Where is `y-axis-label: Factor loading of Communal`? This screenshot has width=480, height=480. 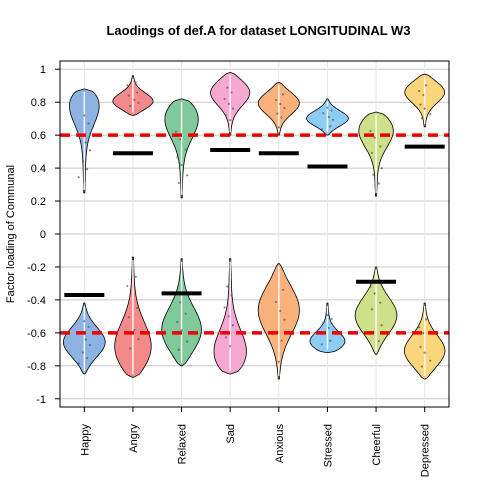 y-axis-label: Factor loading of Communal is located at coordinates (11, 234).